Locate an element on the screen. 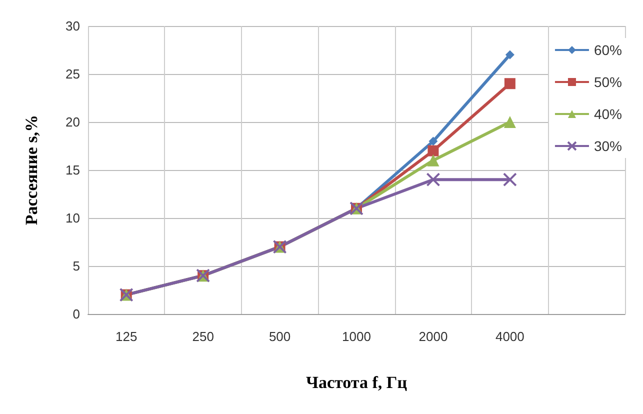 Image resolution: width=643 pixels, height=414 pixels. y-tick-label: 25 is located at coordinates (73, 74).